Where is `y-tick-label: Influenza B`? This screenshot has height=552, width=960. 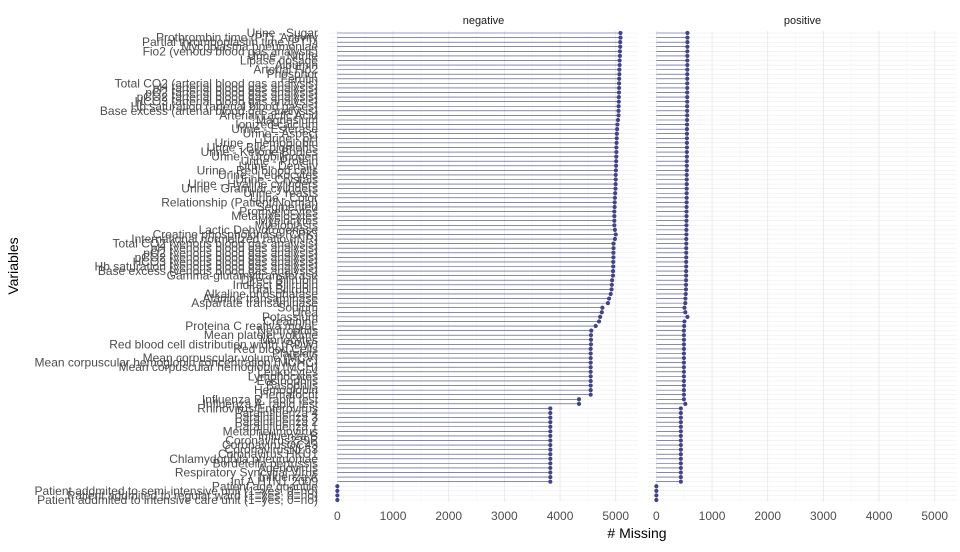 y-tick-label: Influenza B is located at coordinates (288, 436).